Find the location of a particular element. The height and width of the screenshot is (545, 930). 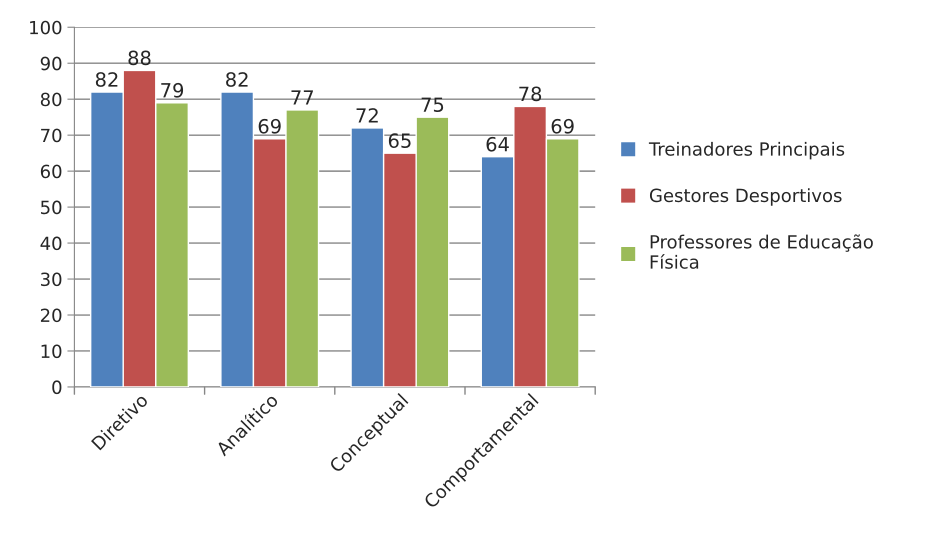

y-tick-label: 70 is located at coordinates (51, 135).